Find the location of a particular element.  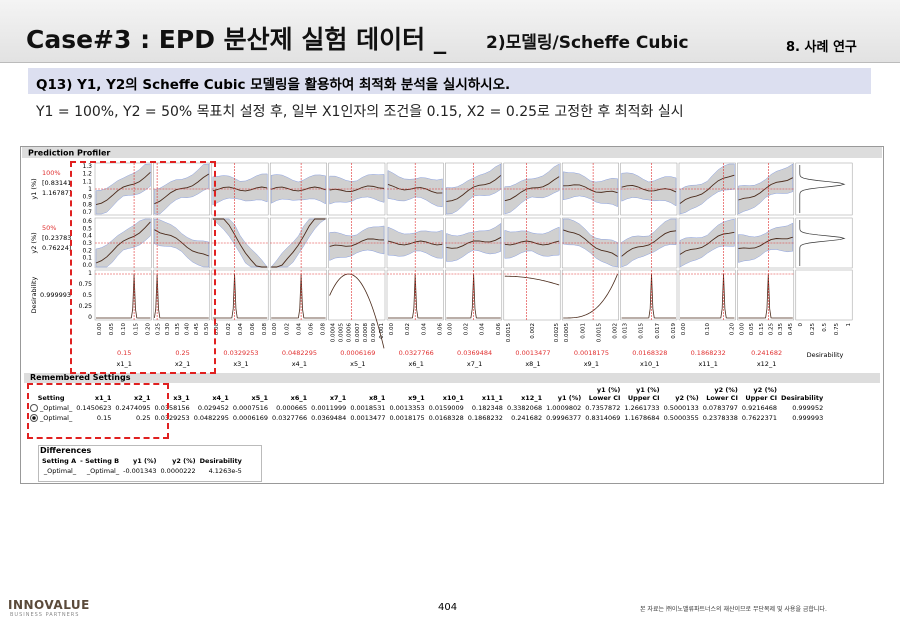

x-tick-label: 0.0025 is located at coordinates (557, 333).